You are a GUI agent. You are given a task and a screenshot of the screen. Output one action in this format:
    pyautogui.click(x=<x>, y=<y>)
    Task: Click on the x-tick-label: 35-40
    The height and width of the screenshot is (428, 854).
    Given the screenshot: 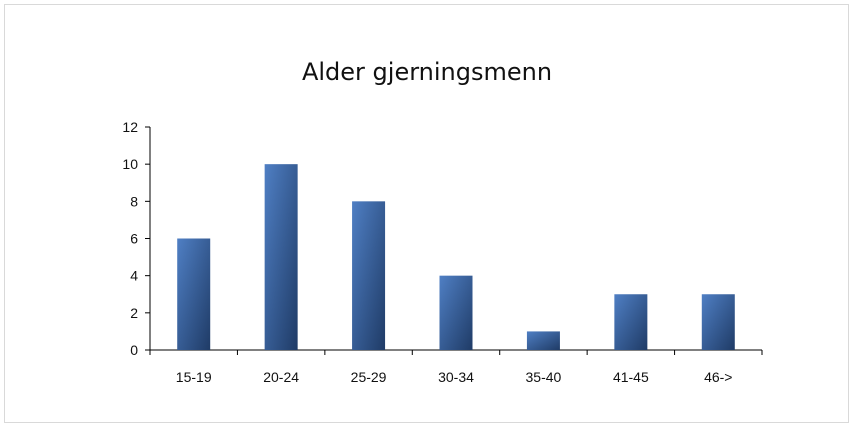 What is the action you would take?
    pyautogui.click(x=544, y=377)
    